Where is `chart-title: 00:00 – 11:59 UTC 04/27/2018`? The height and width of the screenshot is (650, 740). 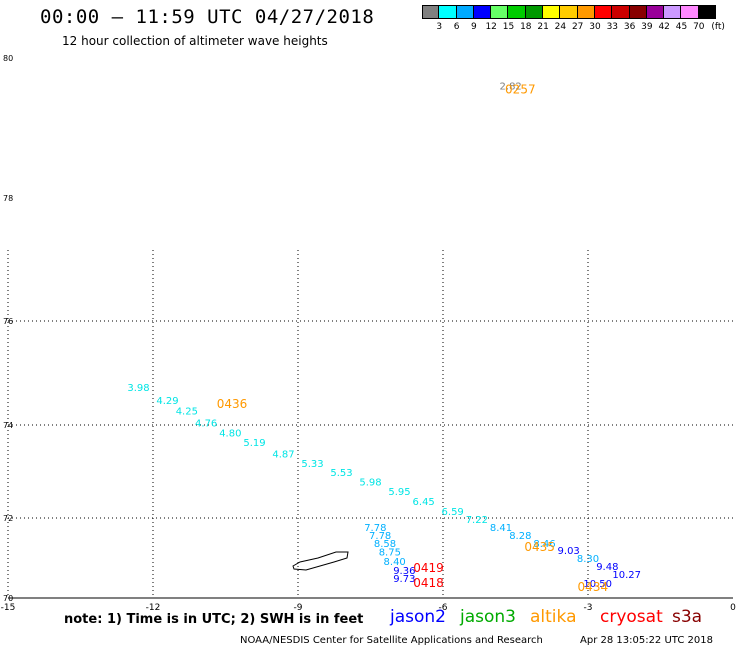
chart-title: 00:00 – 11:59 UTC 04/27/2018 is located at coordinates (207, 17).